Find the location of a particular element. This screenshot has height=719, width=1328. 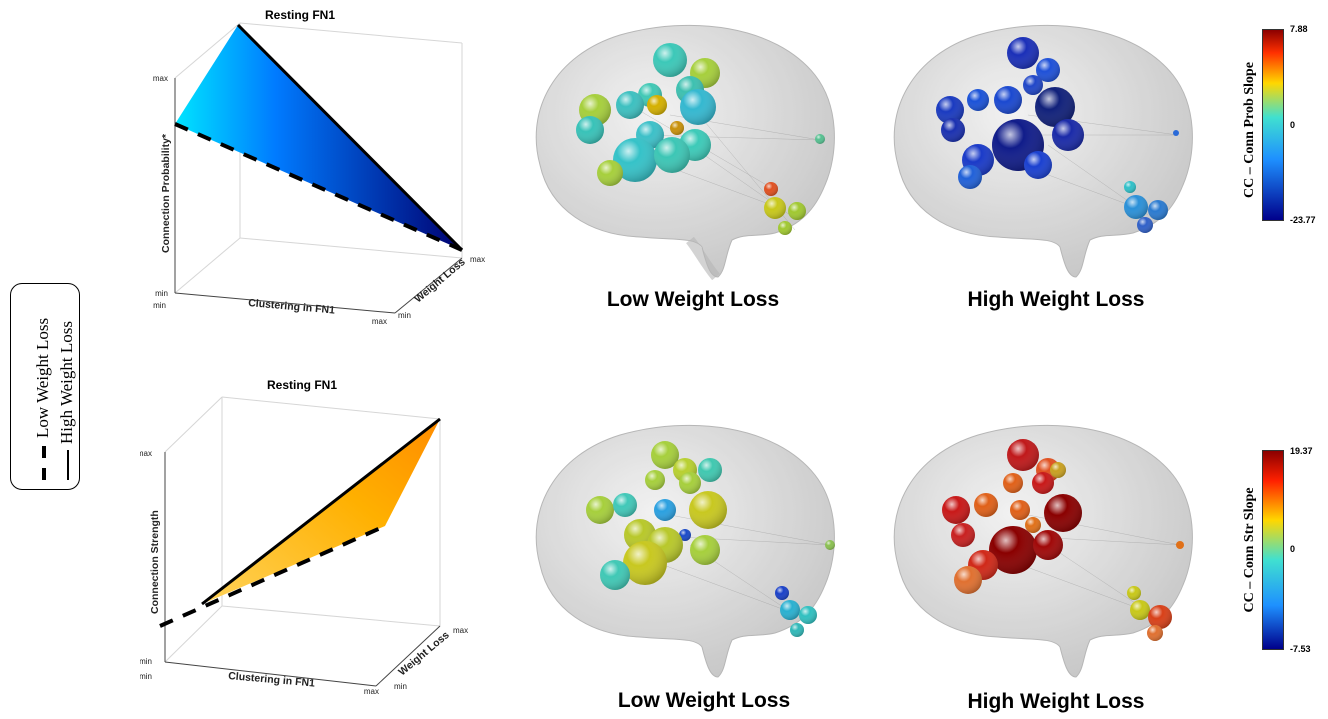

colorbar-min: -23.77 is located at coordinates (1303, 220).